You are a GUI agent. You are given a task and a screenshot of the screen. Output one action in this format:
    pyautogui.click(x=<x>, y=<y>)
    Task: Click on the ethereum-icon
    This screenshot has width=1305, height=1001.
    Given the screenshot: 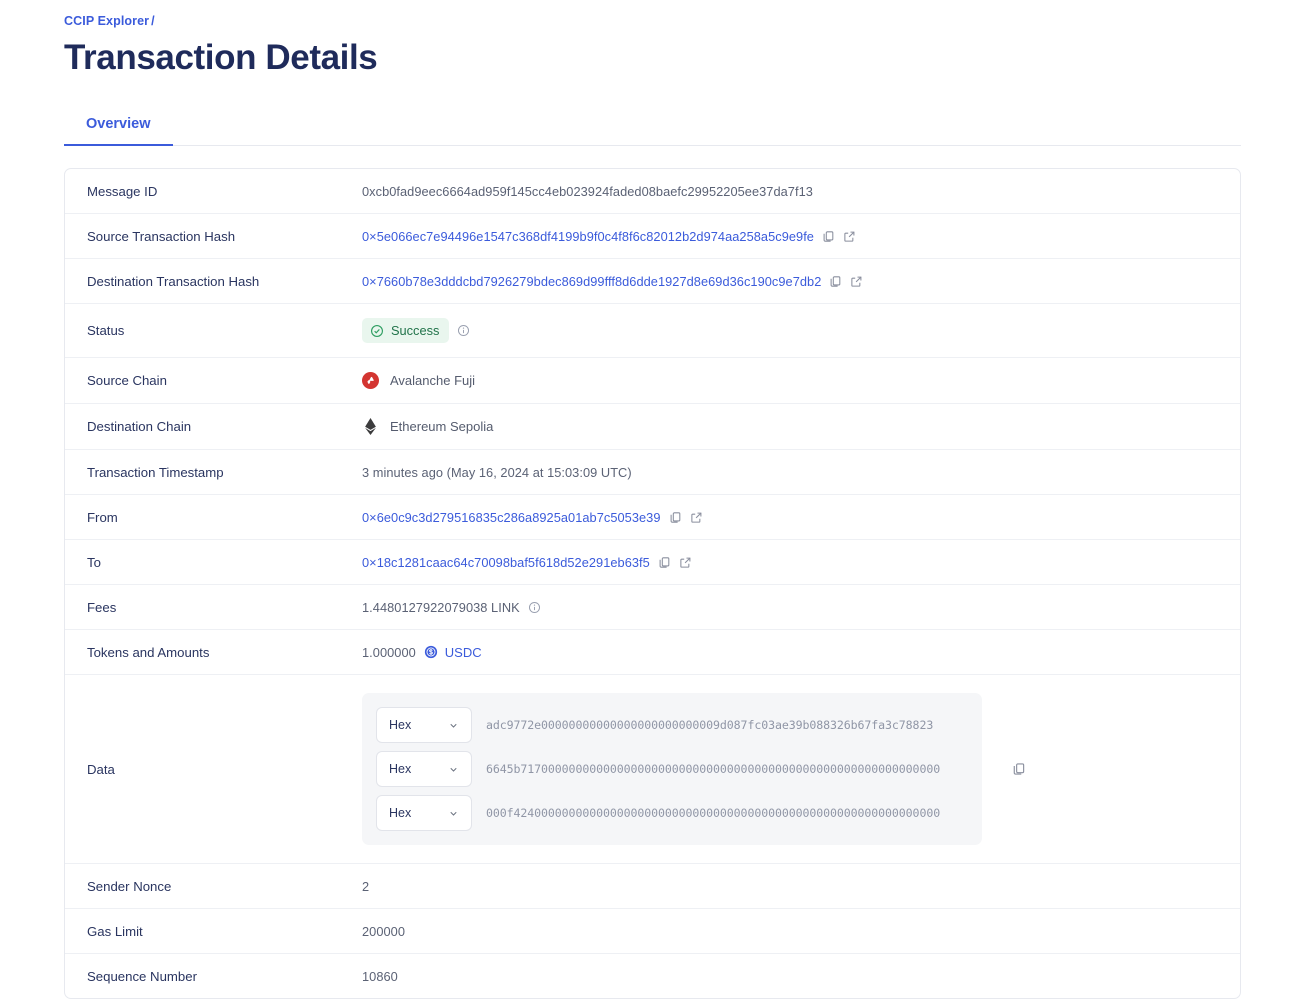 What is the action you would take?
    pyautogui.click(x=370, y=427)
    